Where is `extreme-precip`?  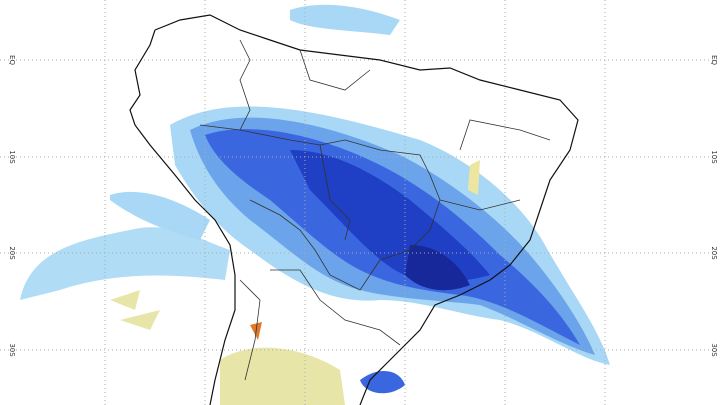 extreme-precip is located at coordinates (437, 268).